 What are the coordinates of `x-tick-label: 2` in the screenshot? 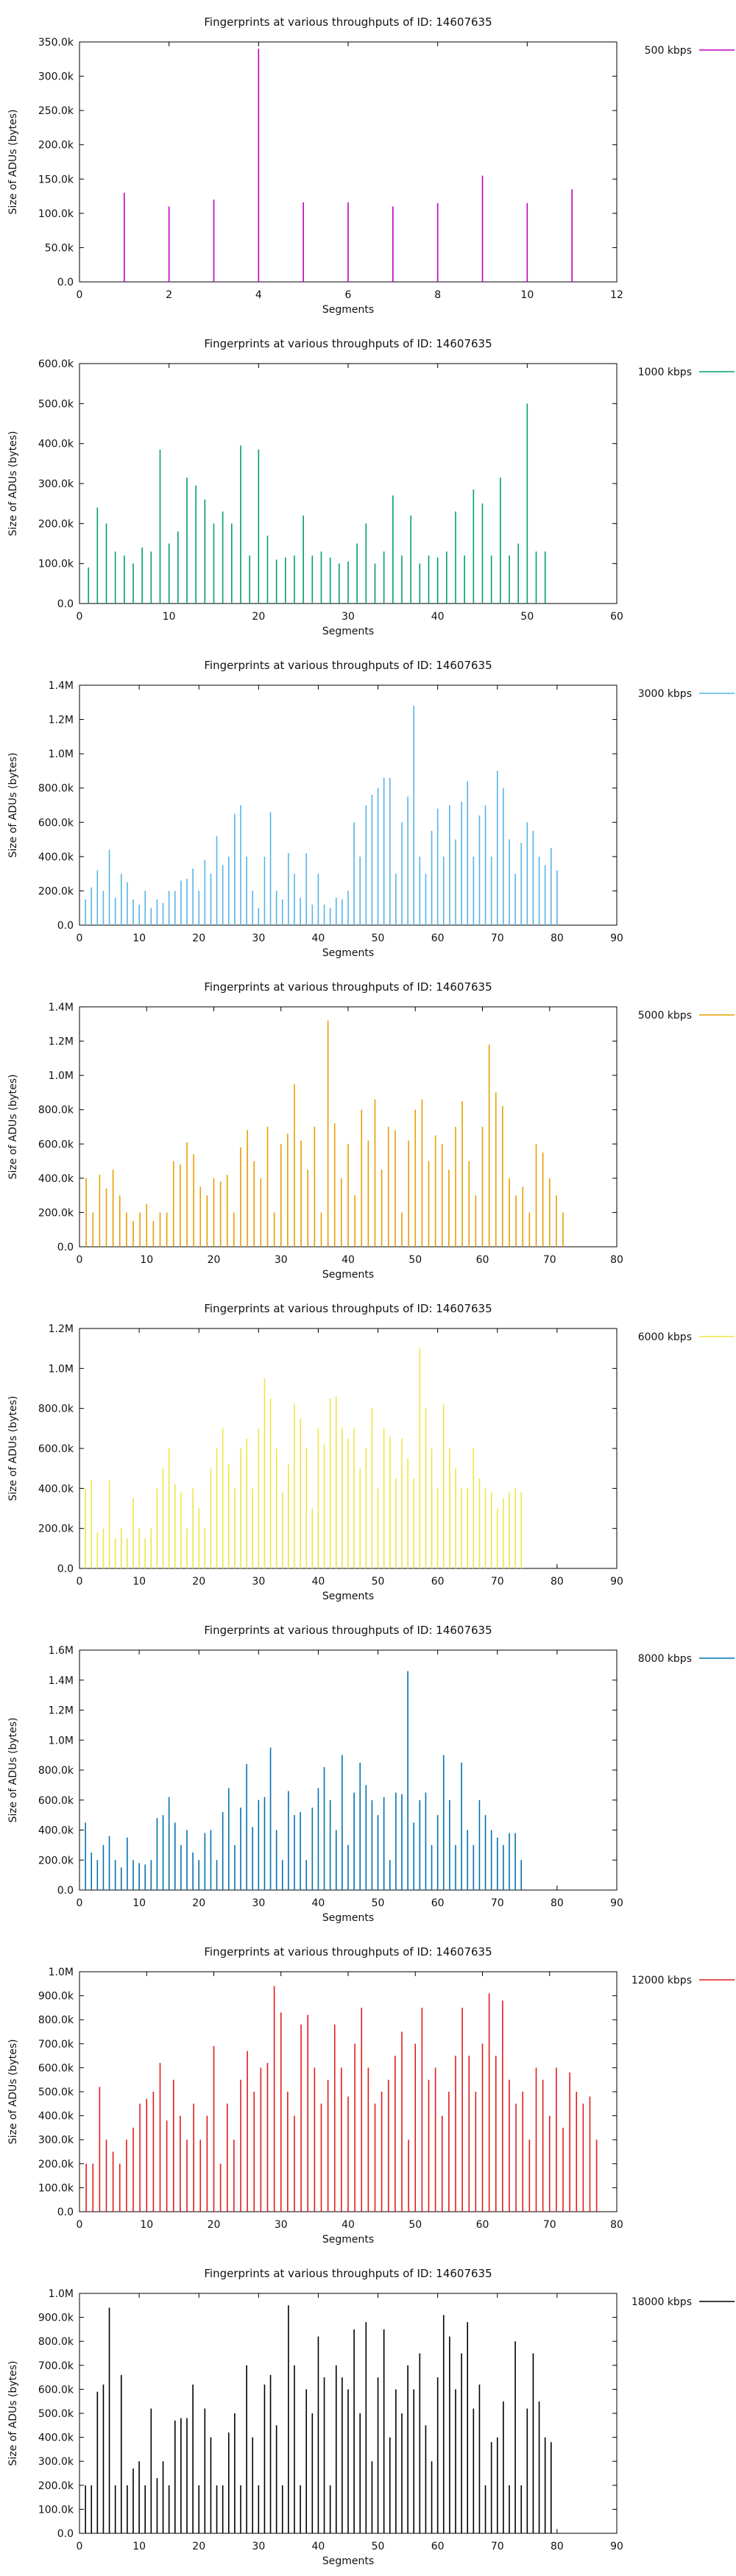 It's located at (169, 295).